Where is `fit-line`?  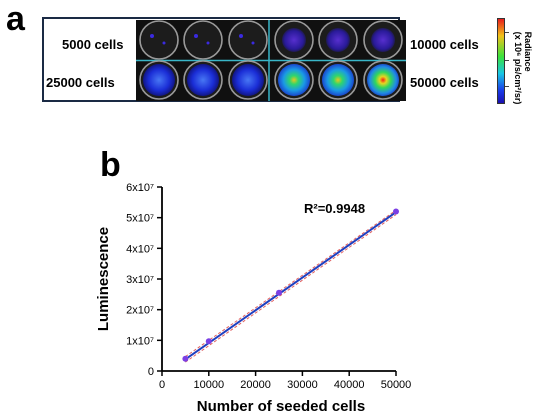
fit-line is located at coordinates (290, 286).